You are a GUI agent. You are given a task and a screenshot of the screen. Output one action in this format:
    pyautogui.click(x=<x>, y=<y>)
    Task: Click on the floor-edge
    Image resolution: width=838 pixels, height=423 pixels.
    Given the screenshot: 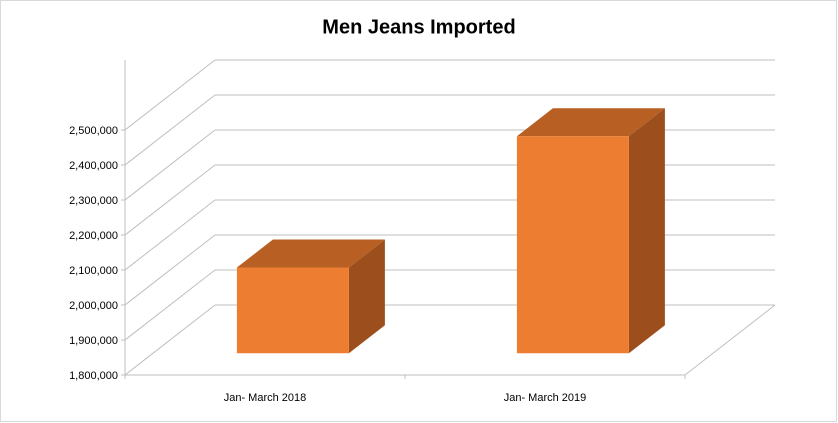 What is the action you would take?
    pyautogui.click(x=730, y=340)
    